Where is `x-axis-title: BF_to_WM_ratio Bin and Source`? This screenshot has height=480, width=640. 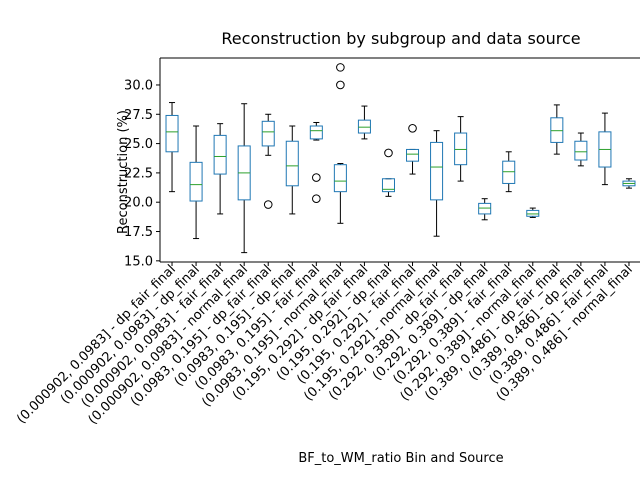
x-axis-title: BF_to_WM_ratio Bin and Source is located at coordinates (400, 458).